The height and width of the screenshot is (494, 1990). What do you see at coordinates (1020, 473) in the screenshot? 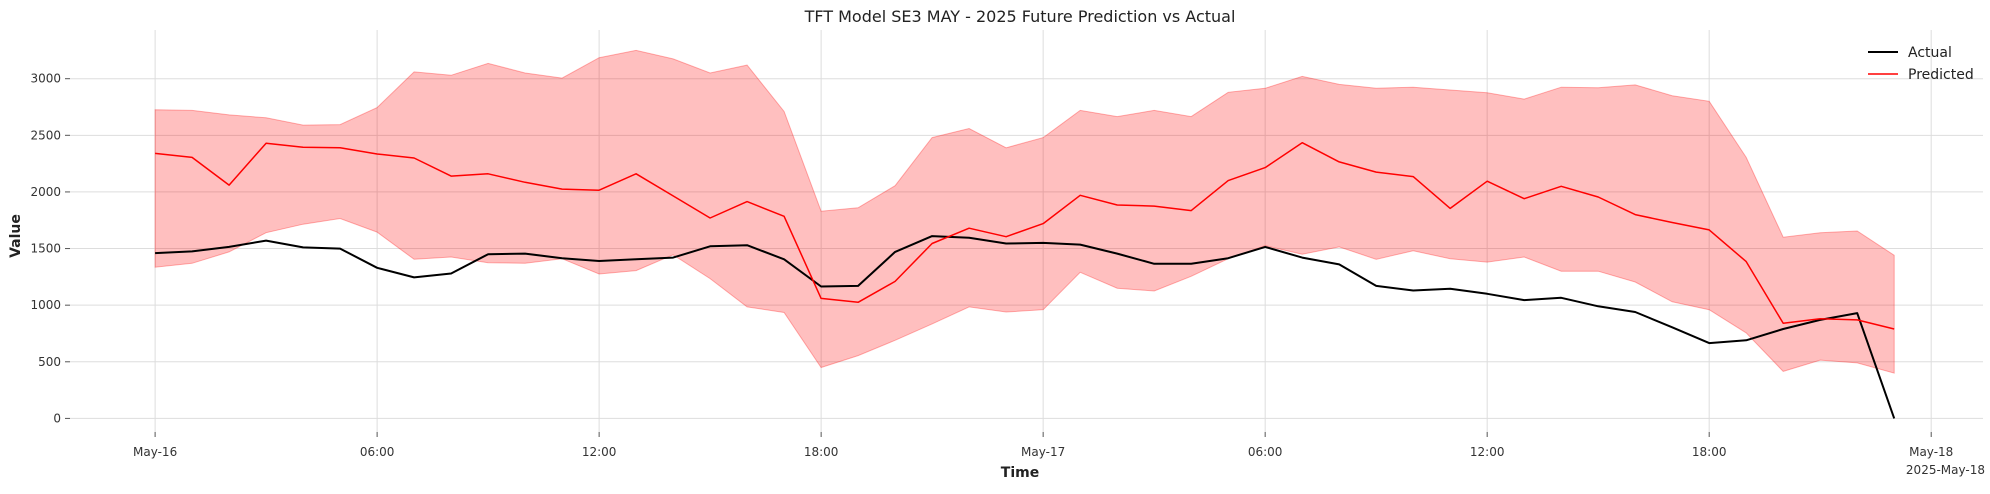
I see `x-axis-label: Time` at bounding box center [1020, 473].